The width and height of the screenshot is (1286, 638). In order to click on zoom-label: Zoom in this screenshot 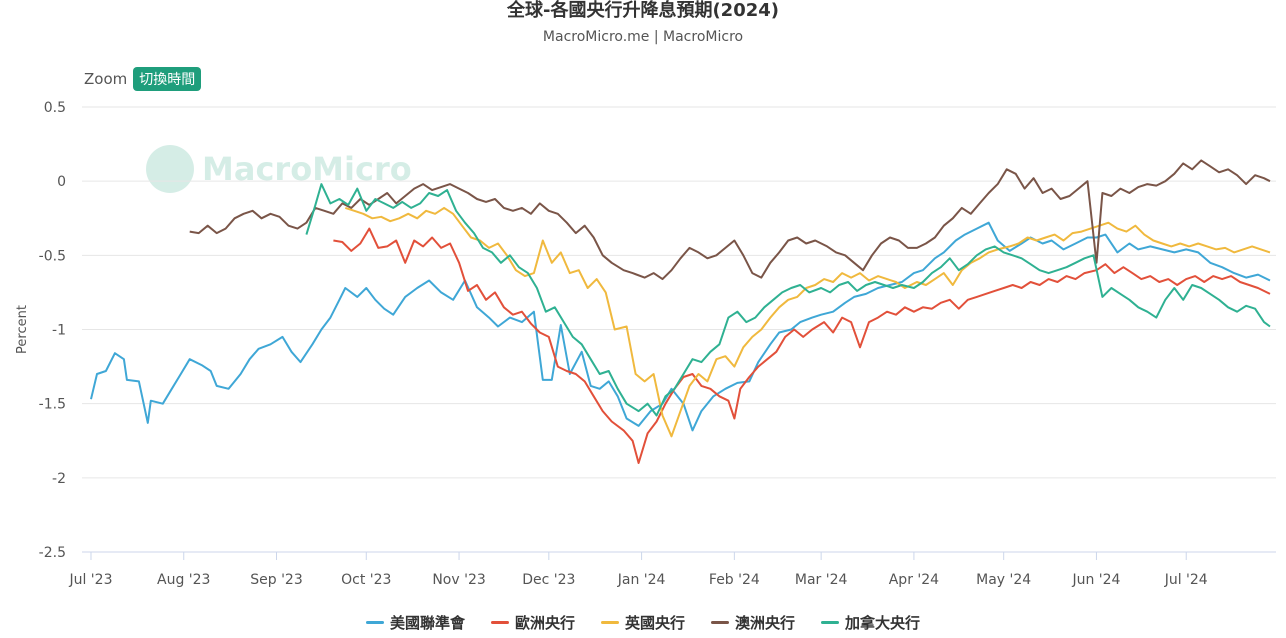, I will do `click(106, 79)`.